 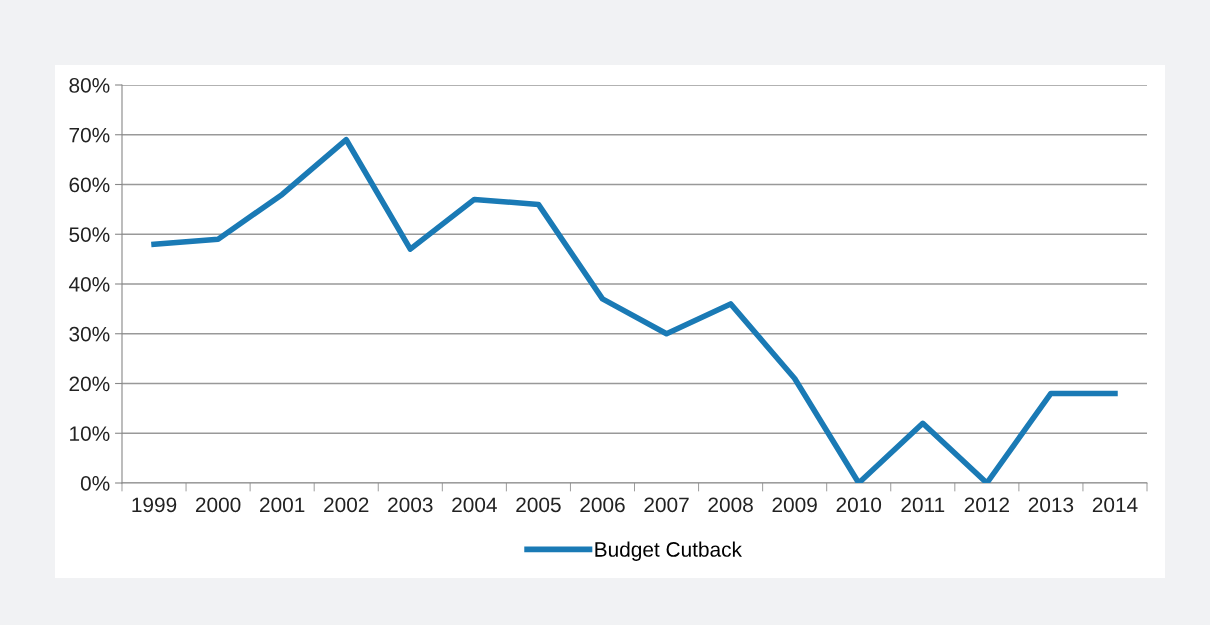 What do you see at coordinates (218, 505) in the screenshot?
I see `x-tick-label: 2000` at bounding box center [218, 505].